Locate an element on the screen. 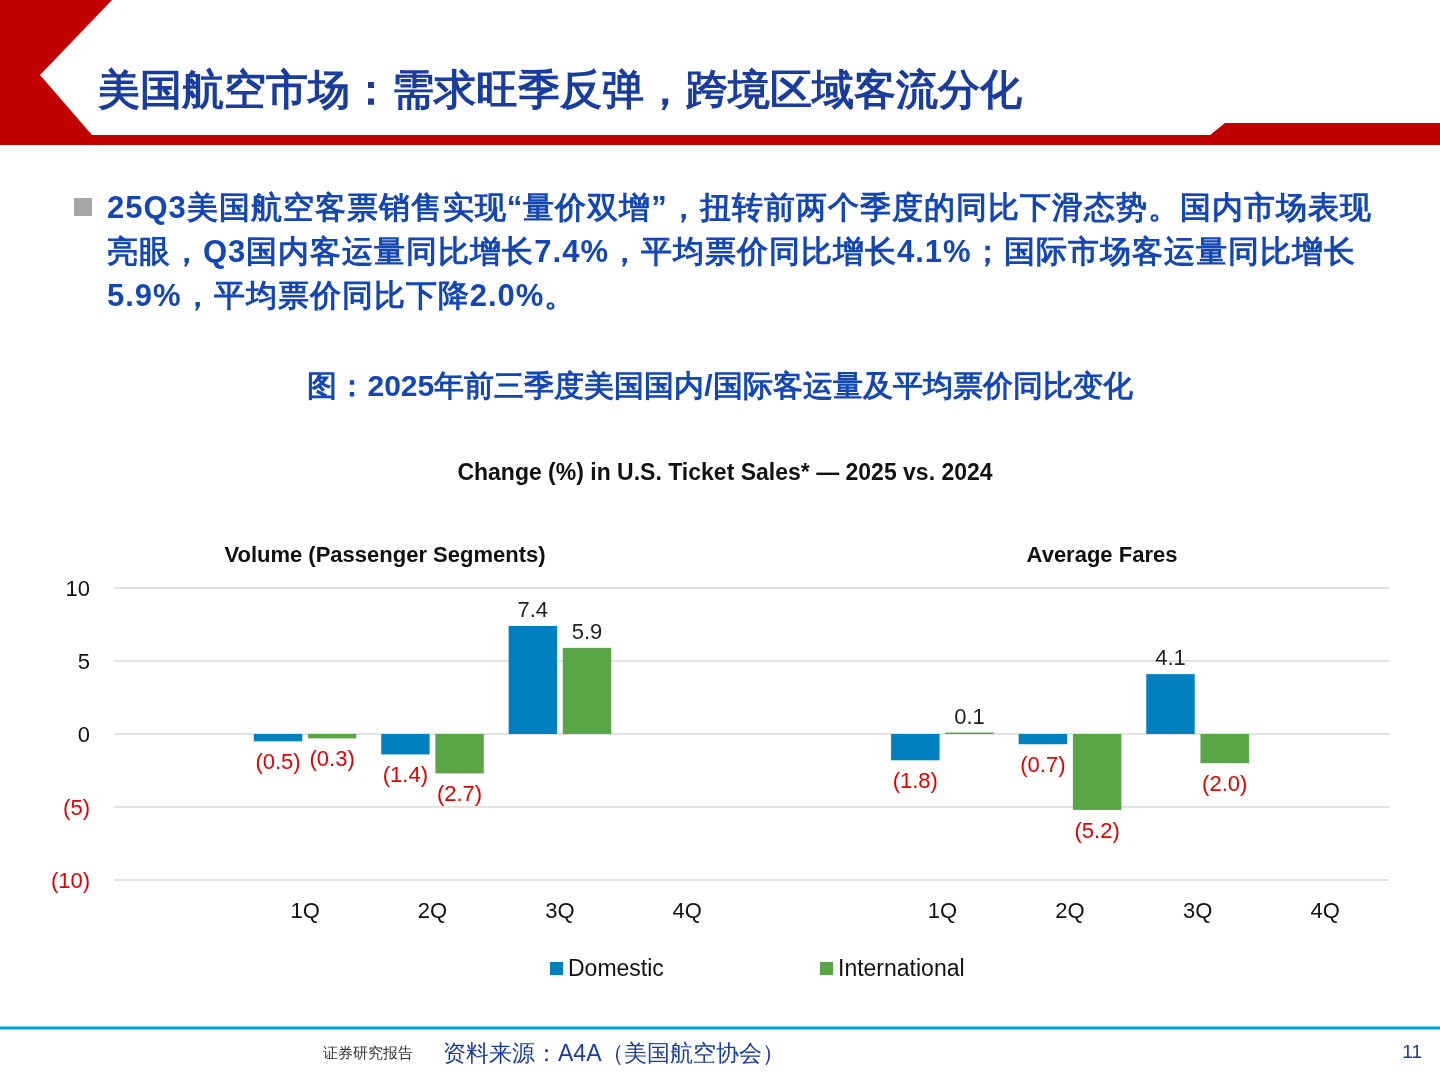 The height and width of the screenshot is (1080, 1440). data-label: 0.1 is located at coordinates (969, 716).